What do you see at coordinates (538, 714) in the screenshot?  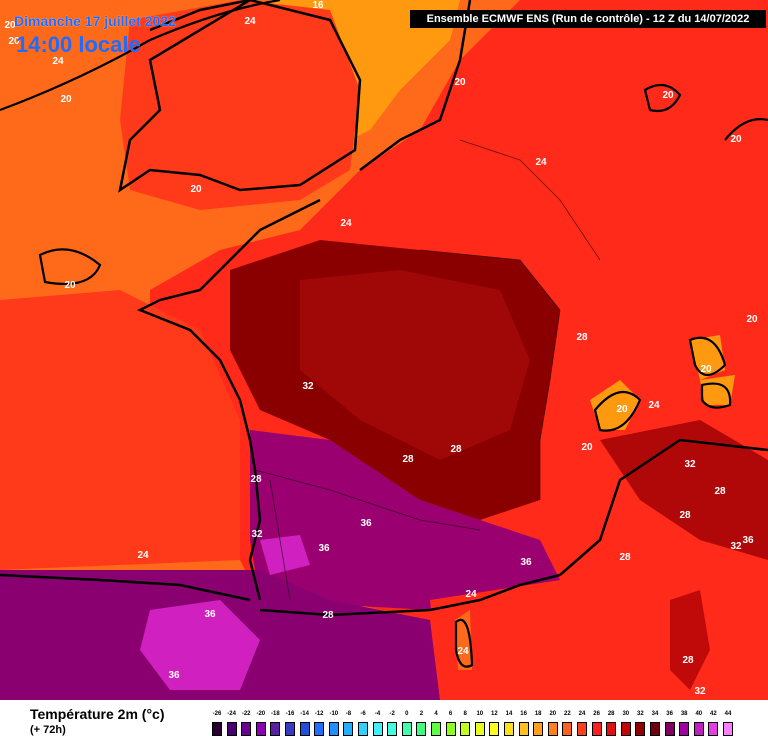 I see `scale-tick-label: 18` at bounding box center [538, 714].